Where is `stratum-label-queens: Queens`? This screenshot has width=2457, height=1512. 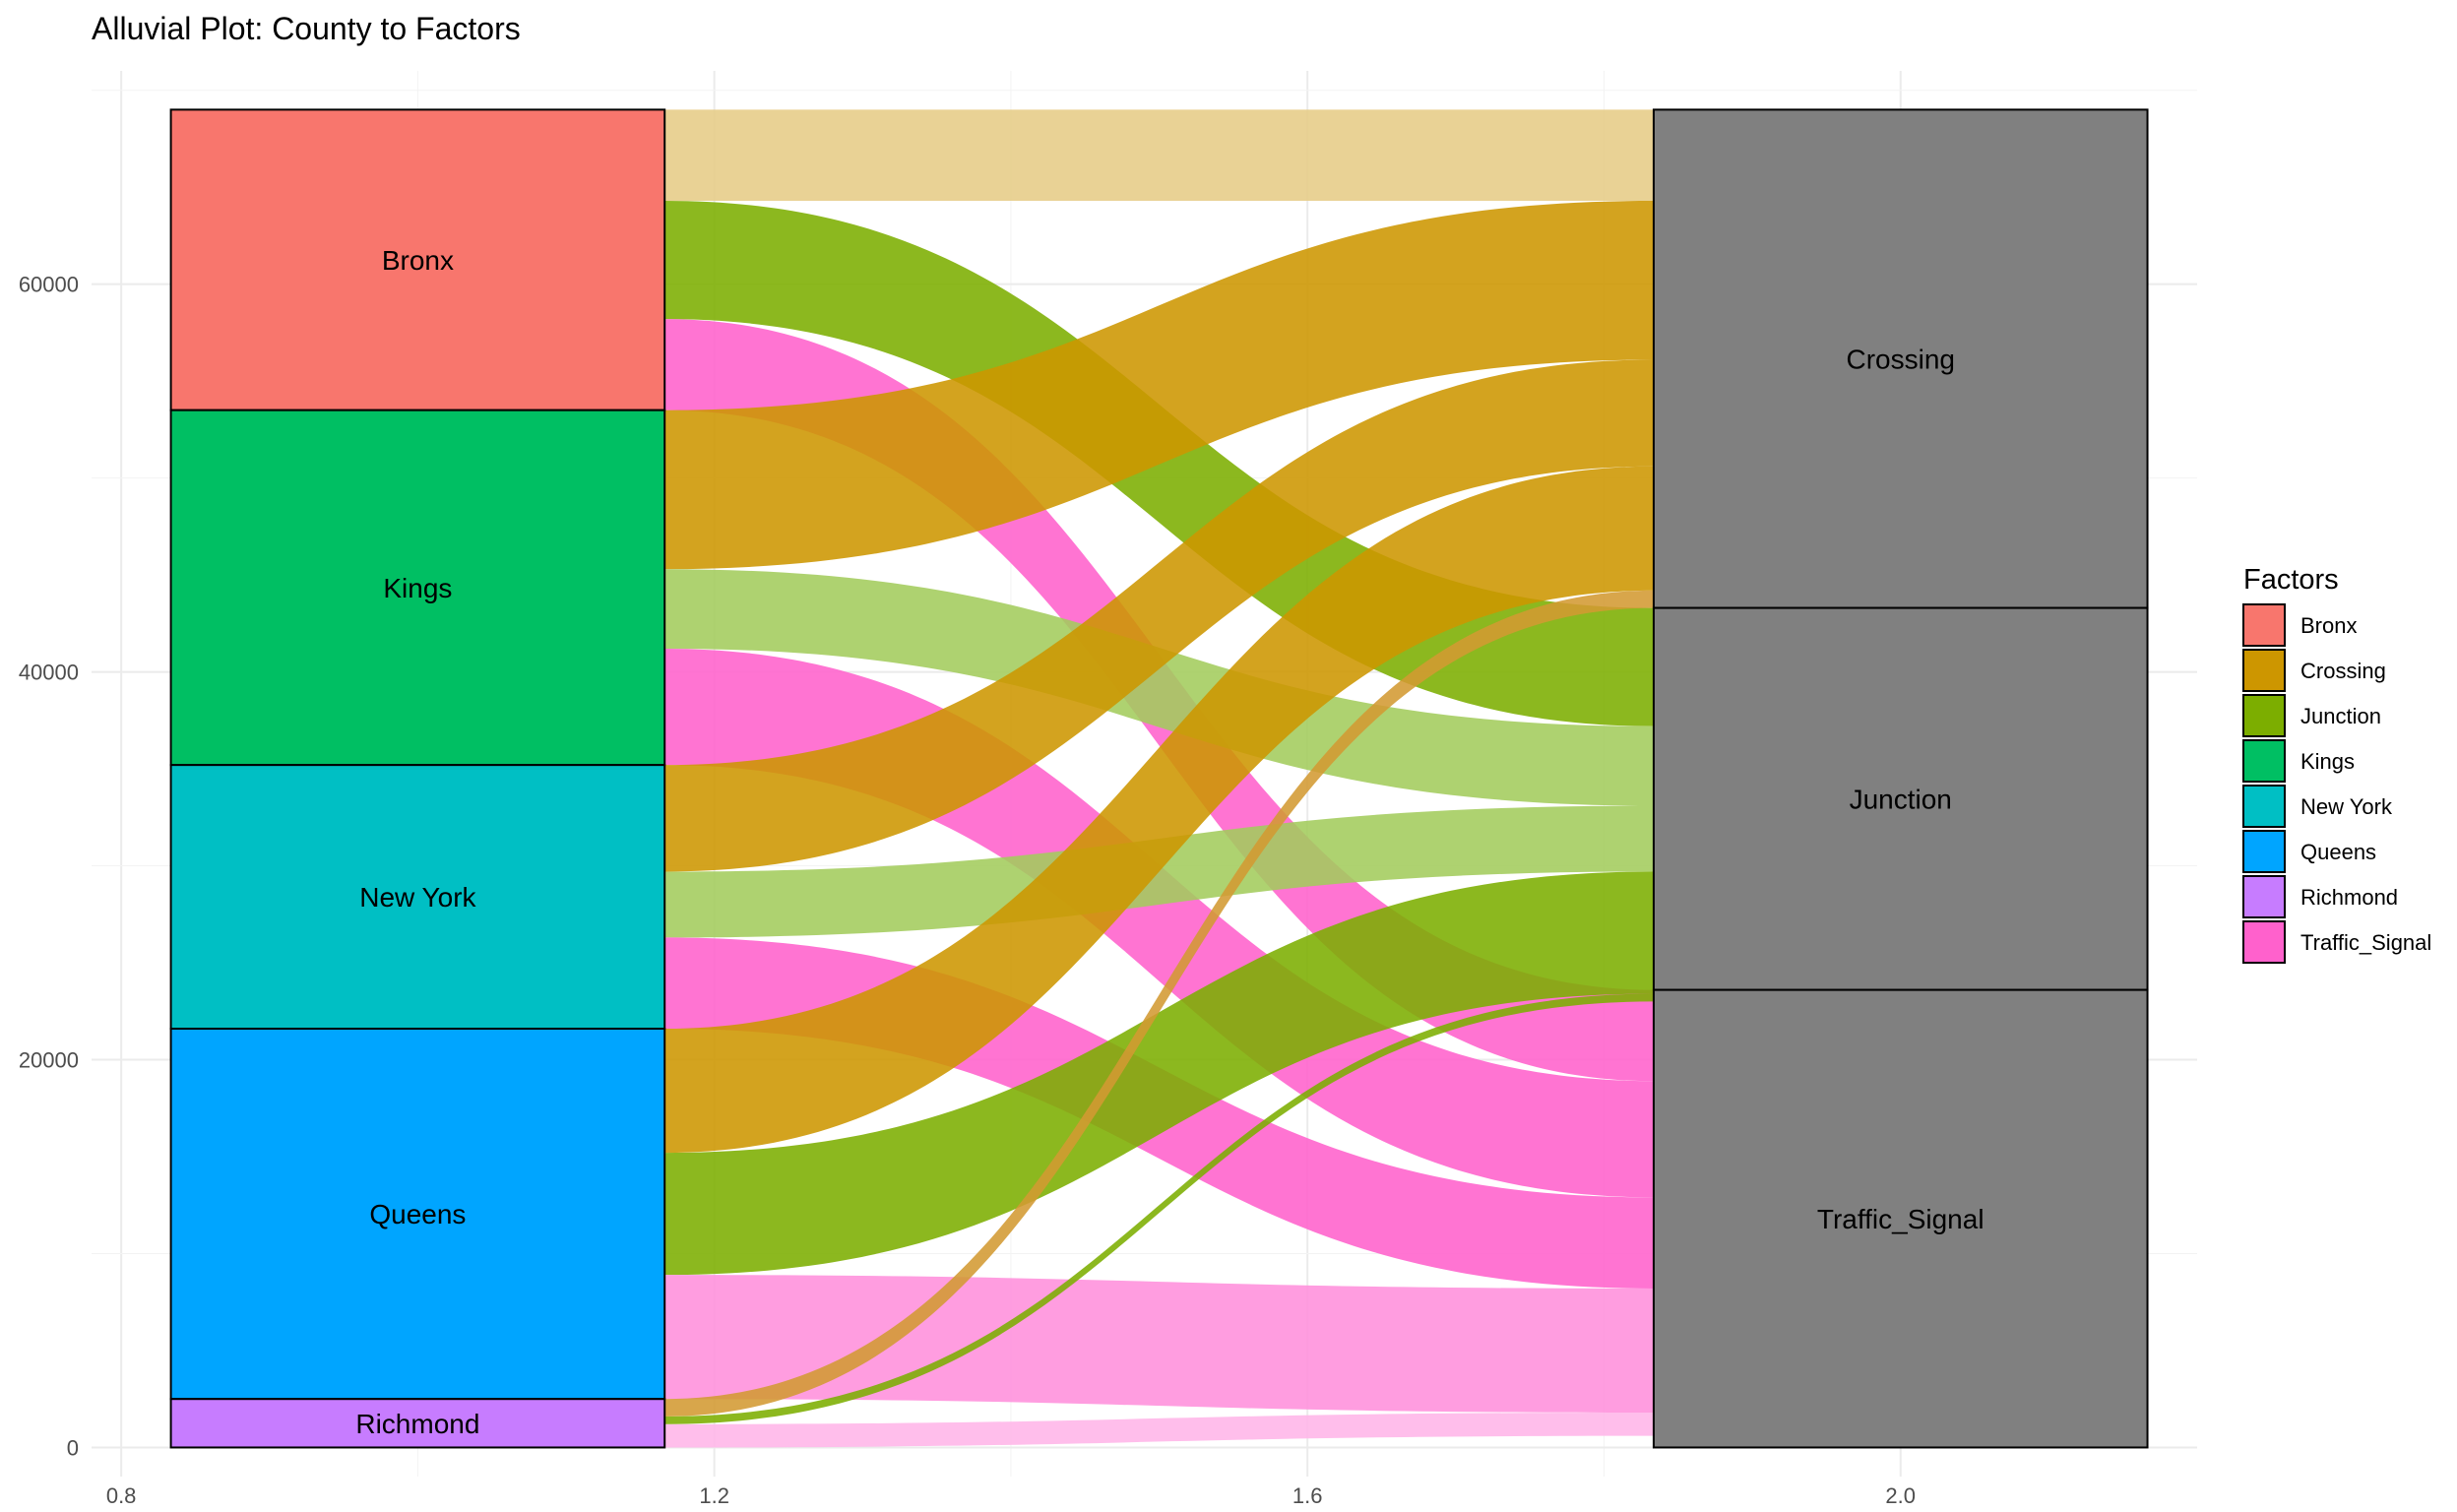 stratum-label-queens: Queens is located at coordinates (417, 1214).